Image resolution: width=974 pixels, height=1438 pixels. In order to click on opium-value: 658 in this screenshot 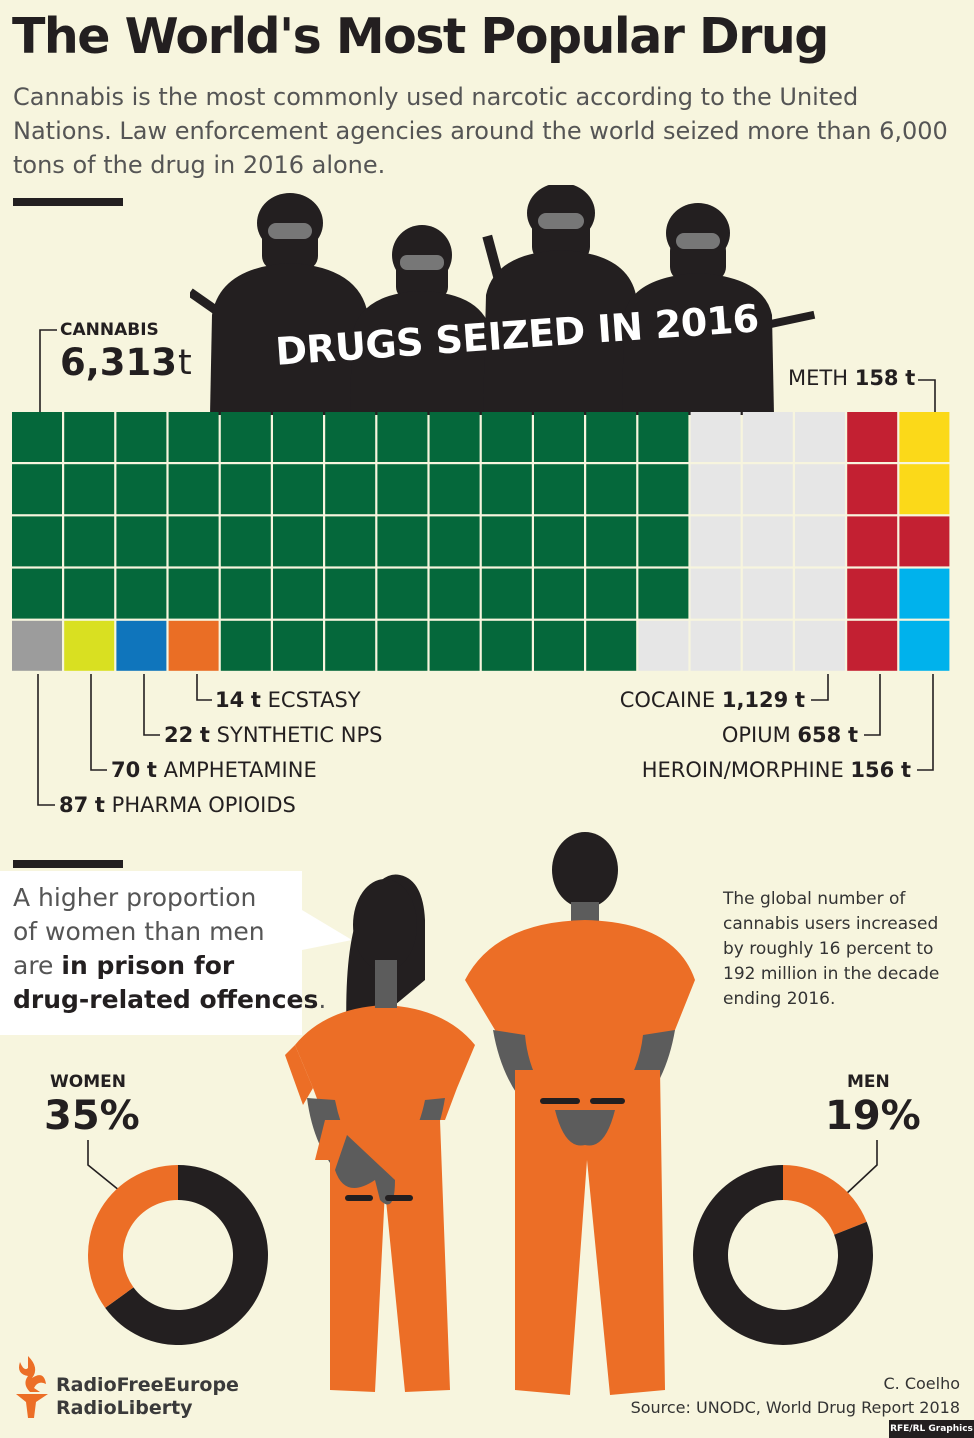, I will do `click(819, 735)`.